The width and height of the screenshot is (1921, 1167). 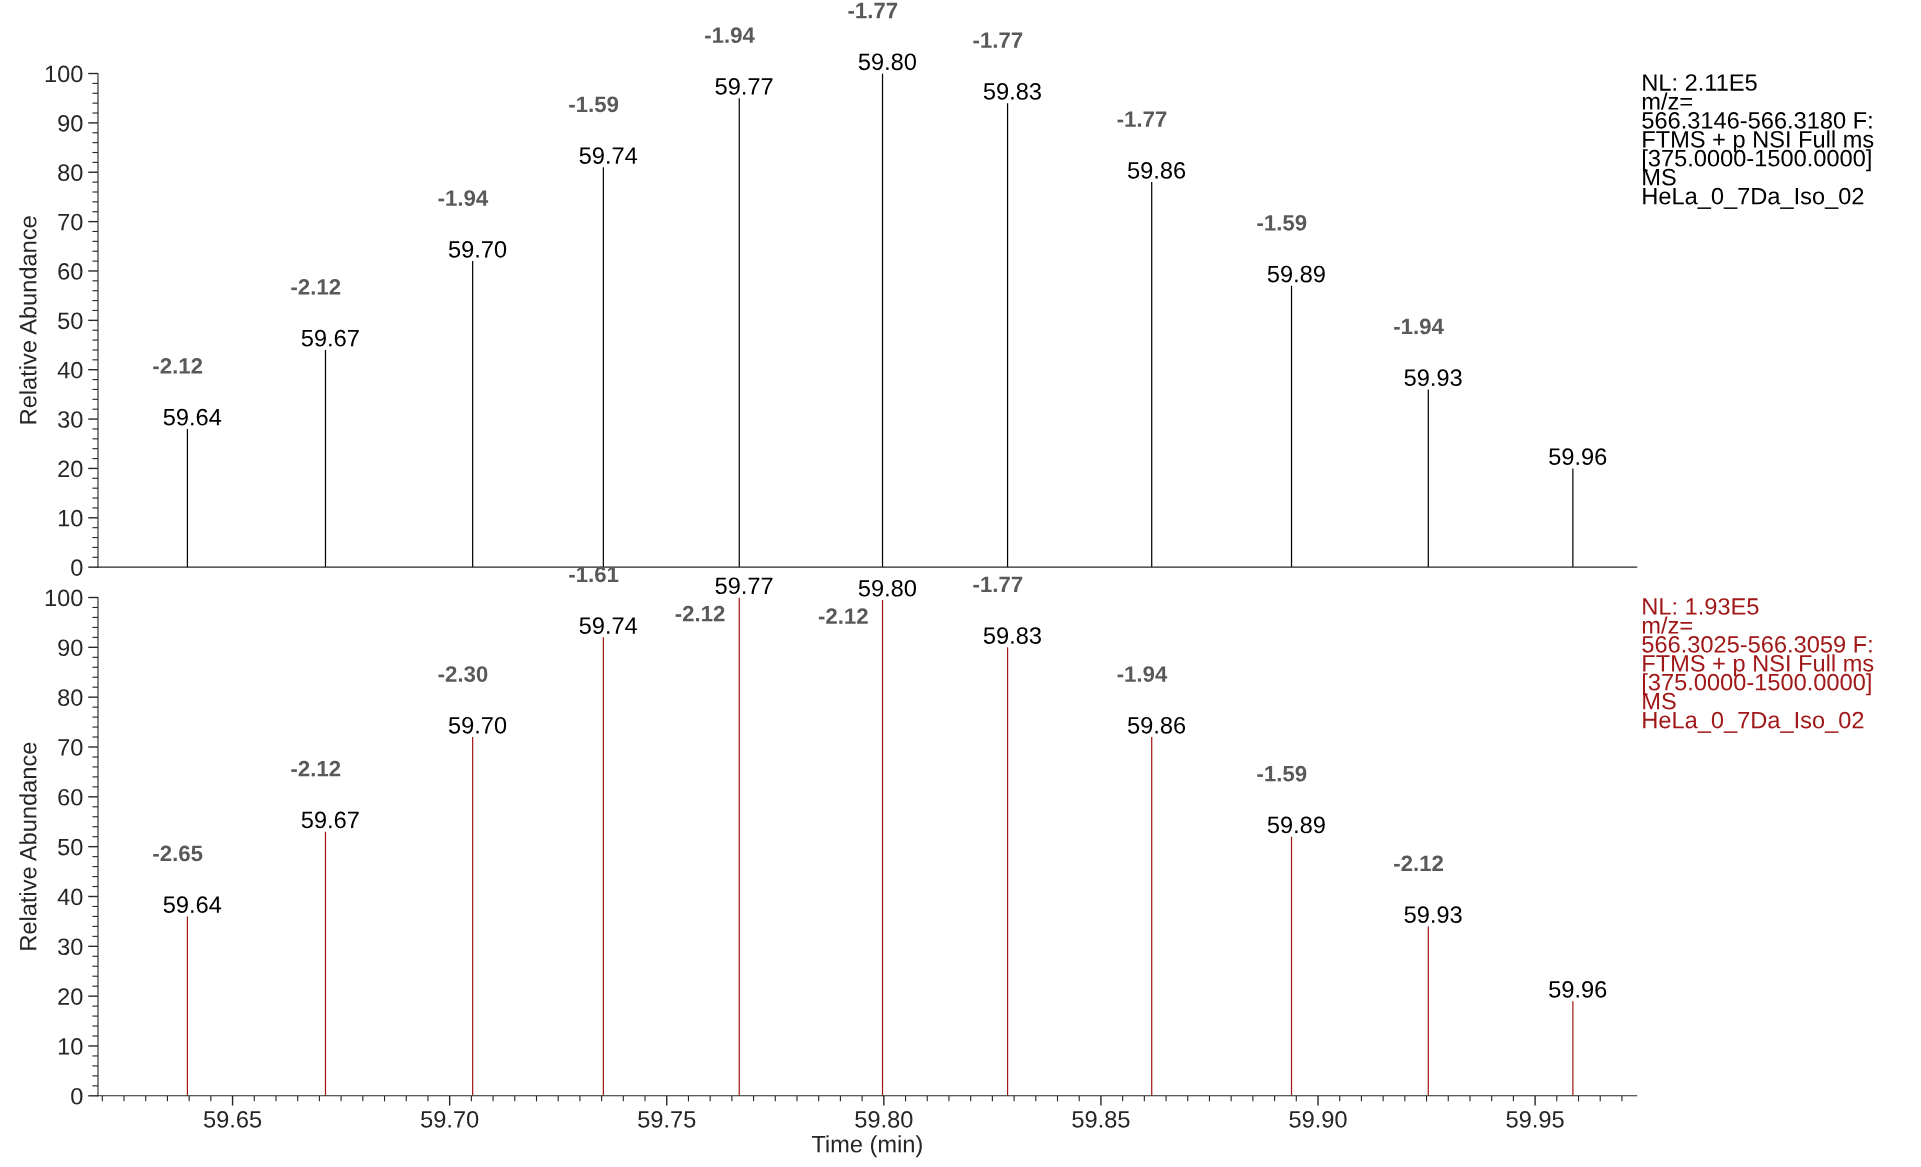 What do you see at coordinates (1758, 665) in the screenshot?
I see `text: NL: 1.93E5 m/z= 566.3025-566.3059 F: FTMS + p NSI Full ms [375.0000-1500.0000] MS HeLa_0_7Da_Iso_02` at bounding box center [1758, 665].